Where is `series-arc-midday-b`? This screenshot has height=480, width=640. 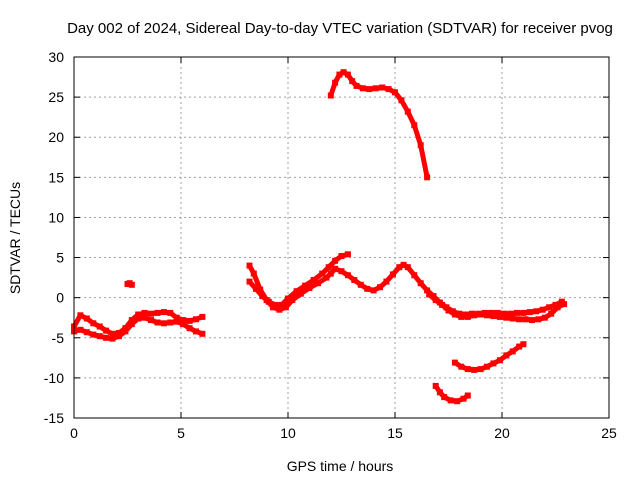 series-arc-midday-b is located at coordinates (298, 279).